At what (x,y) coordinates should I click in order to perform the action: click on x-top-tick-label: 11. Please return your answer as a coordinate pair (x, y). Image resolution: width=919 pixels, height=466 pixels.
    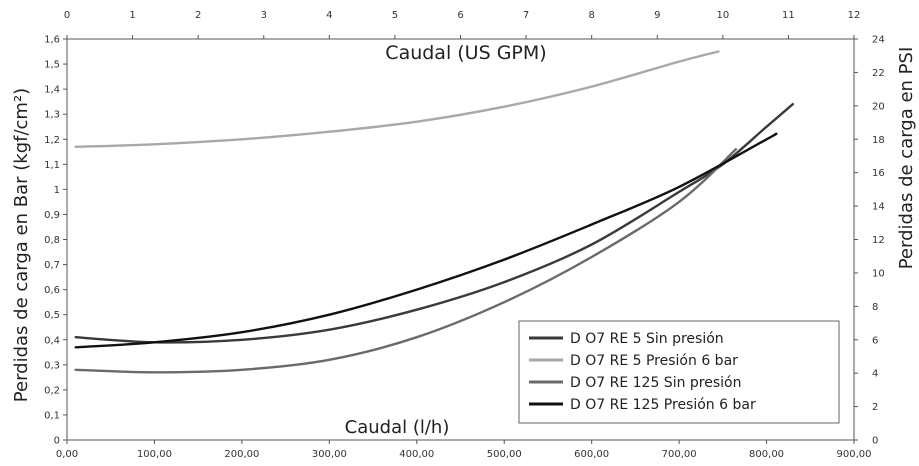
    Looking at the image, I should click on (788, 15).